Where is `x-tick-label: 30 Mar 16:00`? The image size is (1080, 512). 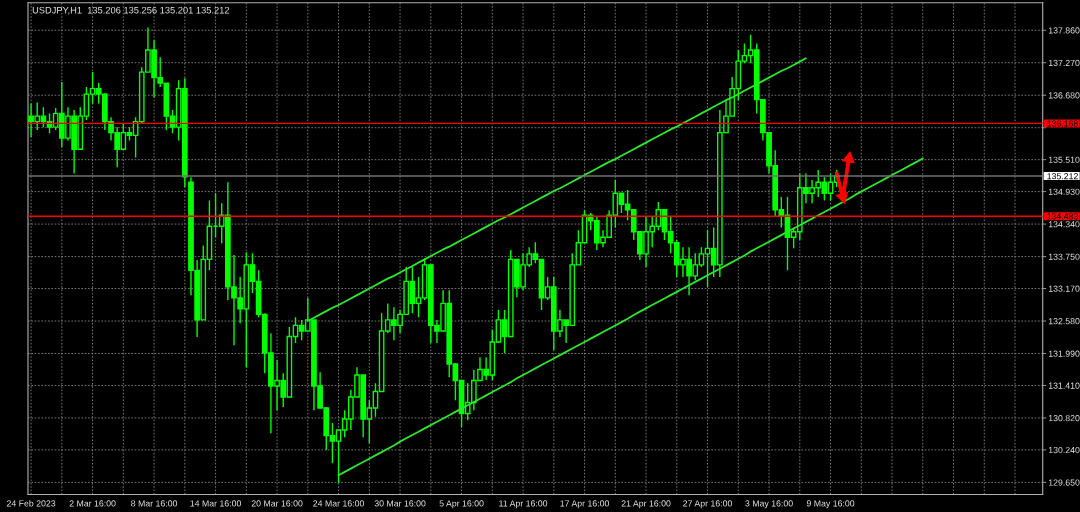 x-tick-label: 30 Mar 16:00 is located at coordinates (400, 503).